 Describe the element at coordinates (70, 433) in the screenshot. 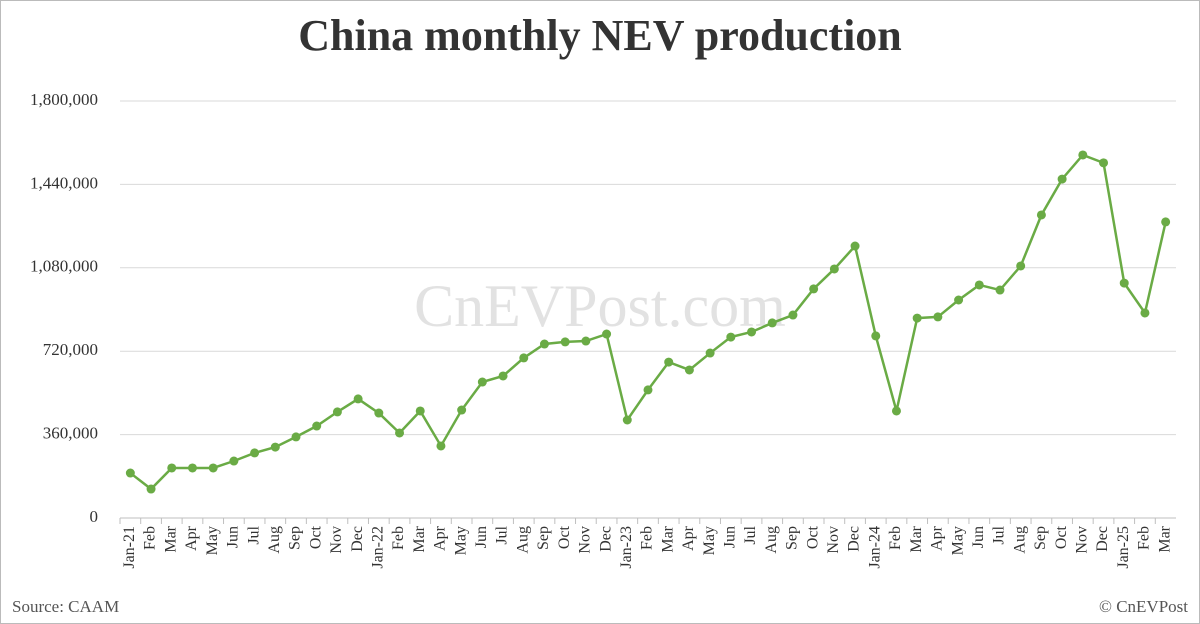

I see `y-tick-label: 360,000` at that location.